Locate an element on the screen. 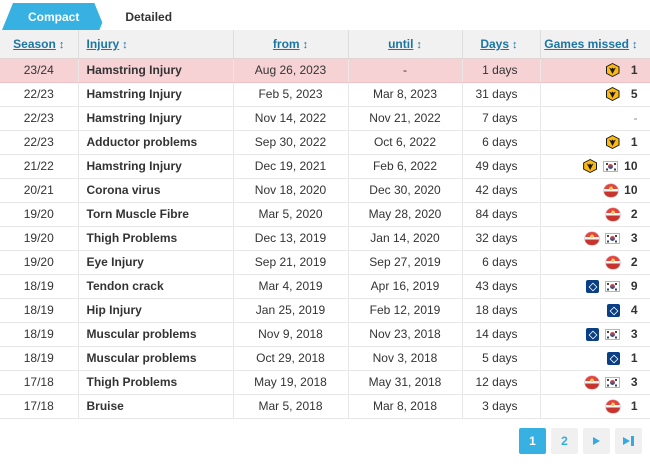 This screenshot has height=468, width=650. from-date-cell: Jan 25, 2019 is located at coordinates (291, 310).